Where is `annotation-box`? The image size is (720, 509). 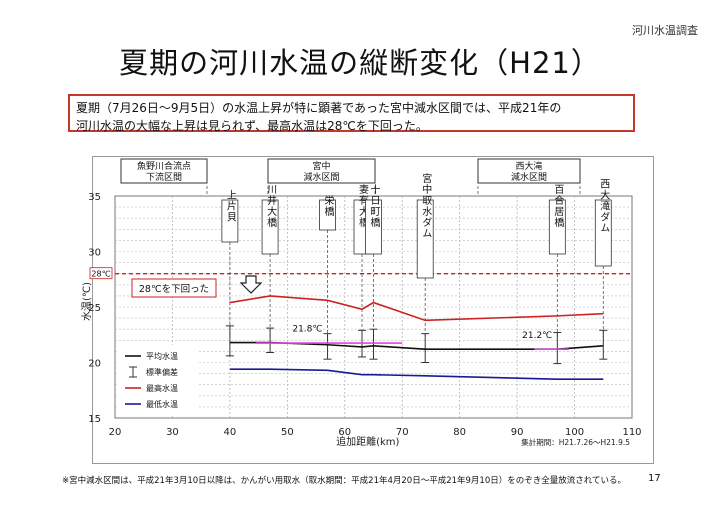 annotation-box is located at coordinates (174, 288).